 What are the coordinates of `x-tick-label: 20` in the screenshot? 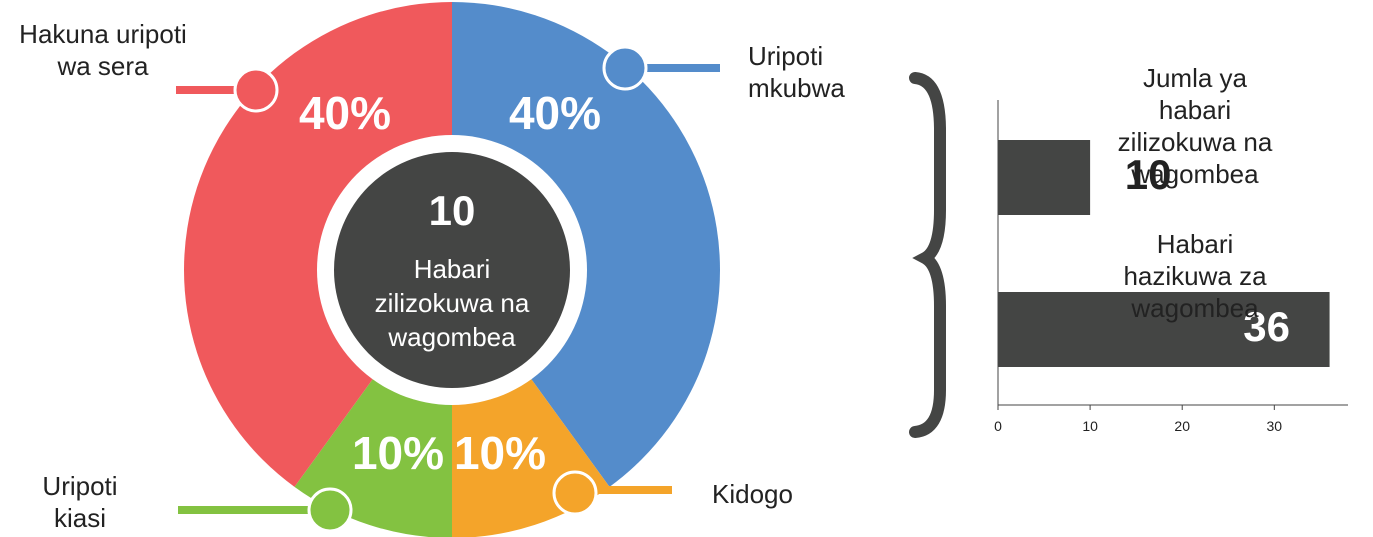 It's located at (1182, 426).